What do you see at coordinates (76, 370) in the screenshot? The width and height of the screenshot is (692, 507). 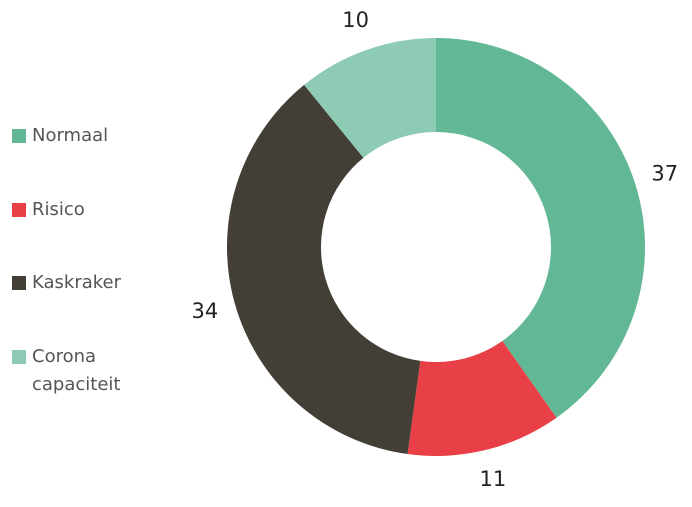 I see `legend-label: Corona capaciteit` at bounding box center [76, 370].